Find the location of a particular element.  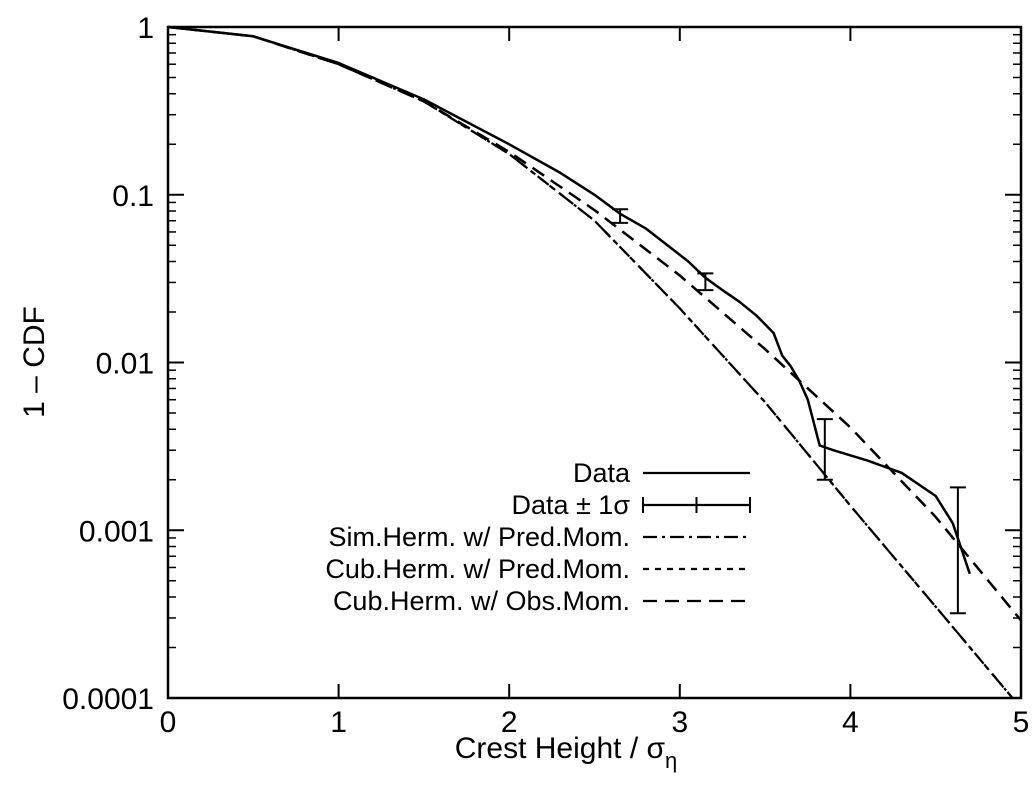

legend-label-data: Data is located at coordinates (602, 473).